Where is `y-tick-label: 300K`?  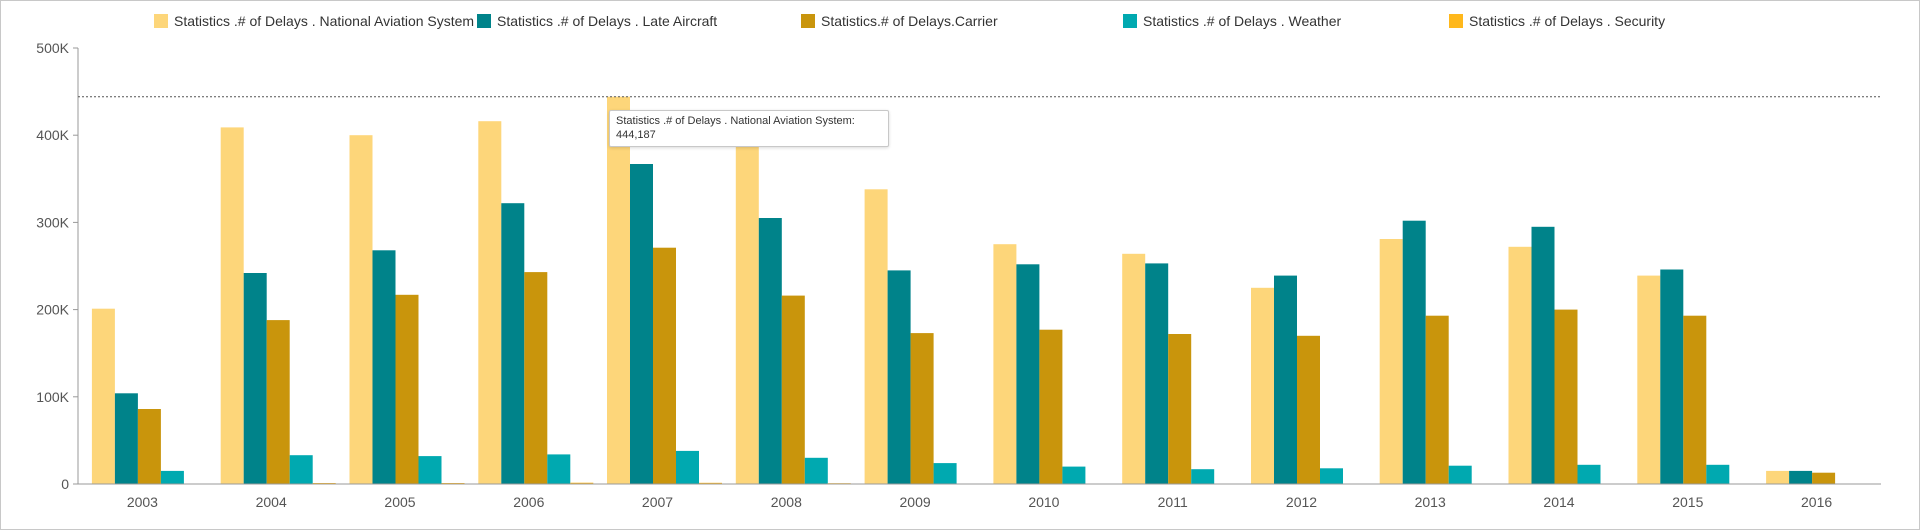
y-tick-label: 300K is located at coordinates (52, 222).